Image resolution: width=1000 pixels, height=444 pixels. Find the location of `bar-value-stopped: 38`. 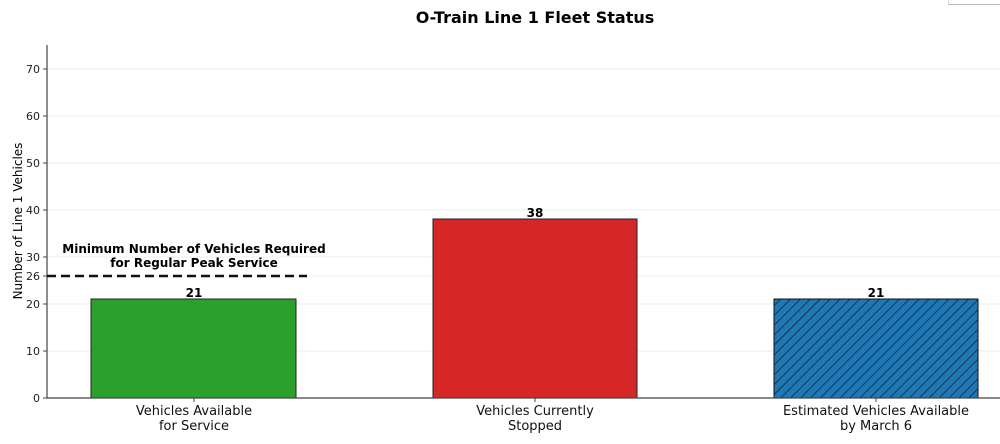

bar-value-stopped: 38 is located at coordinates (535, 213).